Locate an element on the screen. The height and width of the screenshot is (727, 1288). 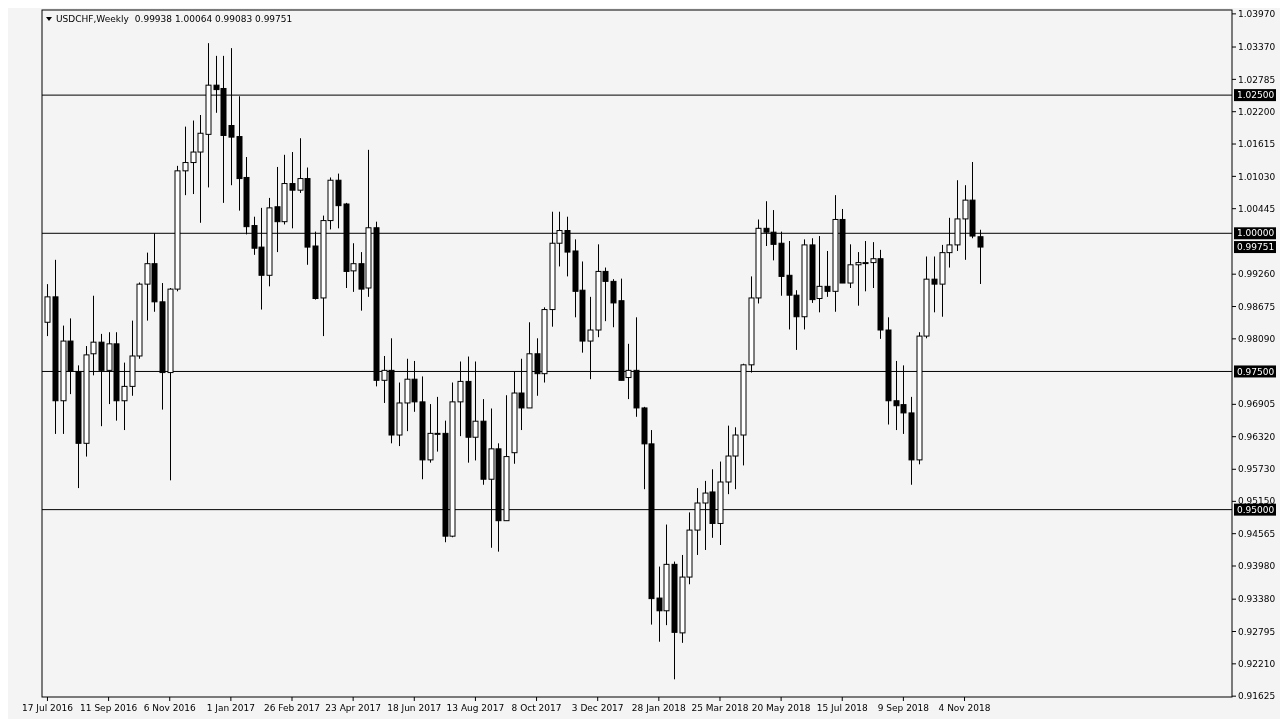
y-tick-label: 0.99260 is located at coordinates (1257, 274).